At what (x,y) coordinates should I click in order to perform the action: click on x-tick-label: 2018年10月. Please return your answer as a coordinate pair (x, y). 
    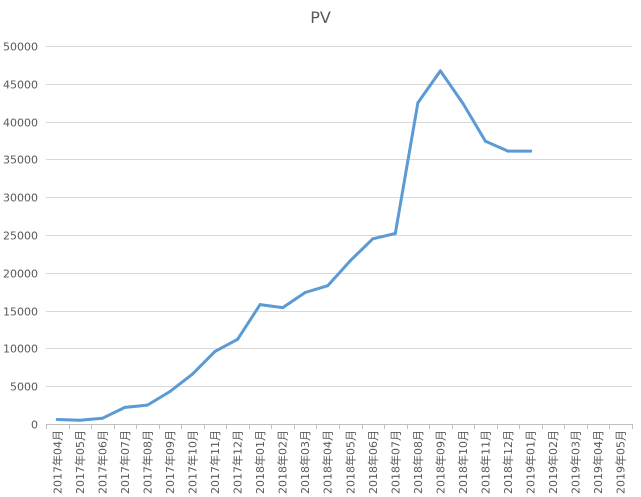
    Looking at the image, I should click on (463, 462).